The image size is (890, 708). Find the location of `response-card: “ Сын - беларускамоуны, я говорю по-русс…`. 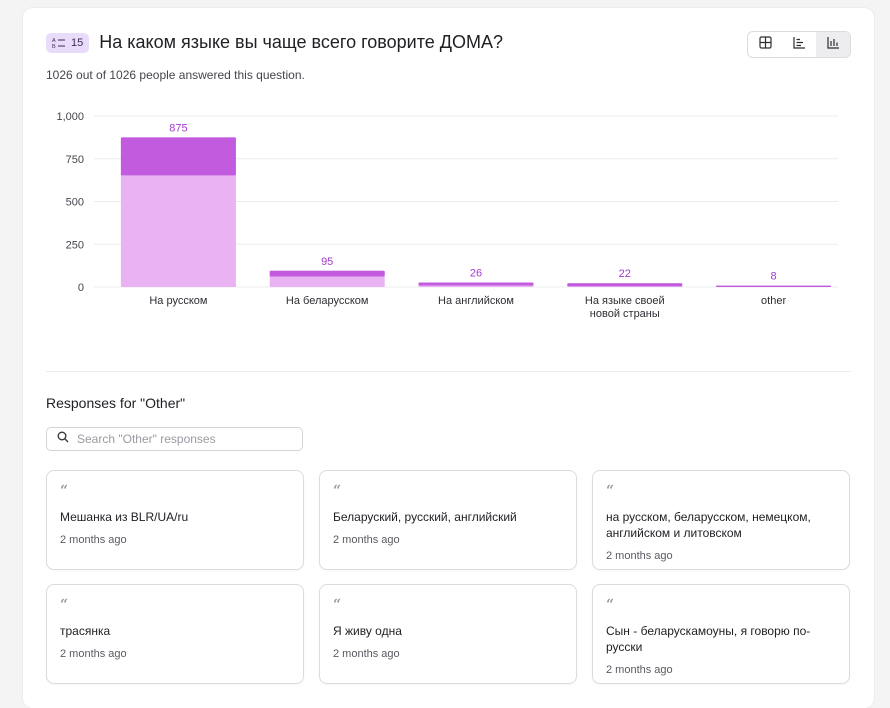

response-card: “ Сын - беларускамоуны, я говорю по-русс… is located at coordinates (721, 634).